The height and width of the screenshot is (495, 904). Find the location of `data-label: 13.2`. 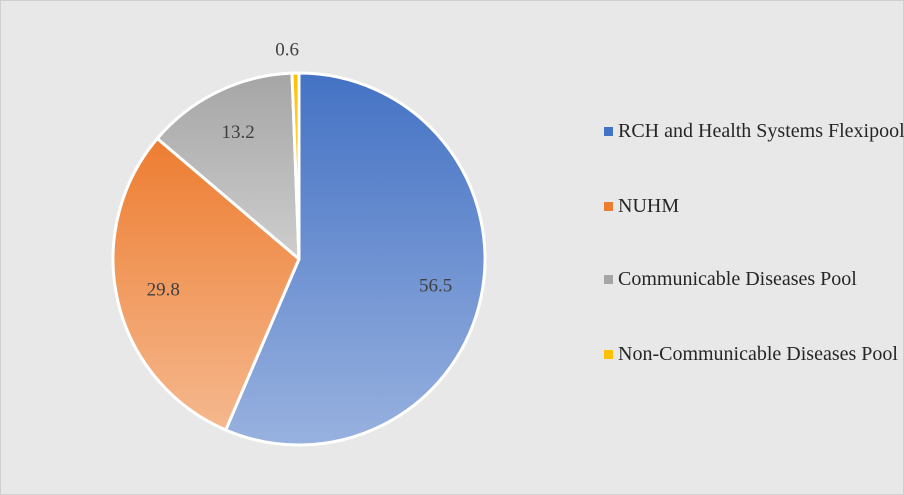

data-label: 13.2 is located at coordinates (237, 132).